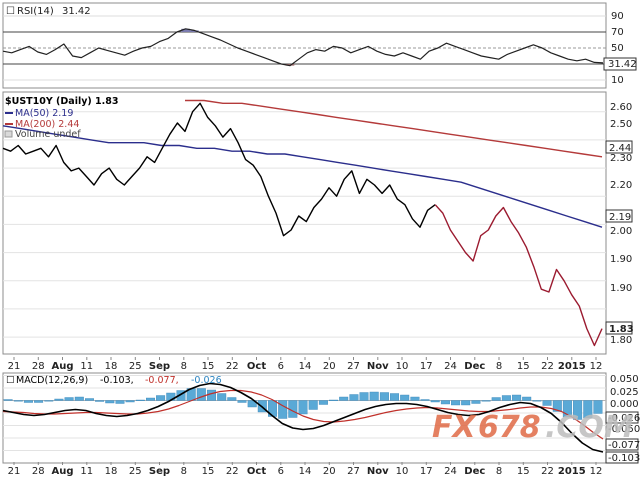  I want to click on macd-plot, so click(303, 417).